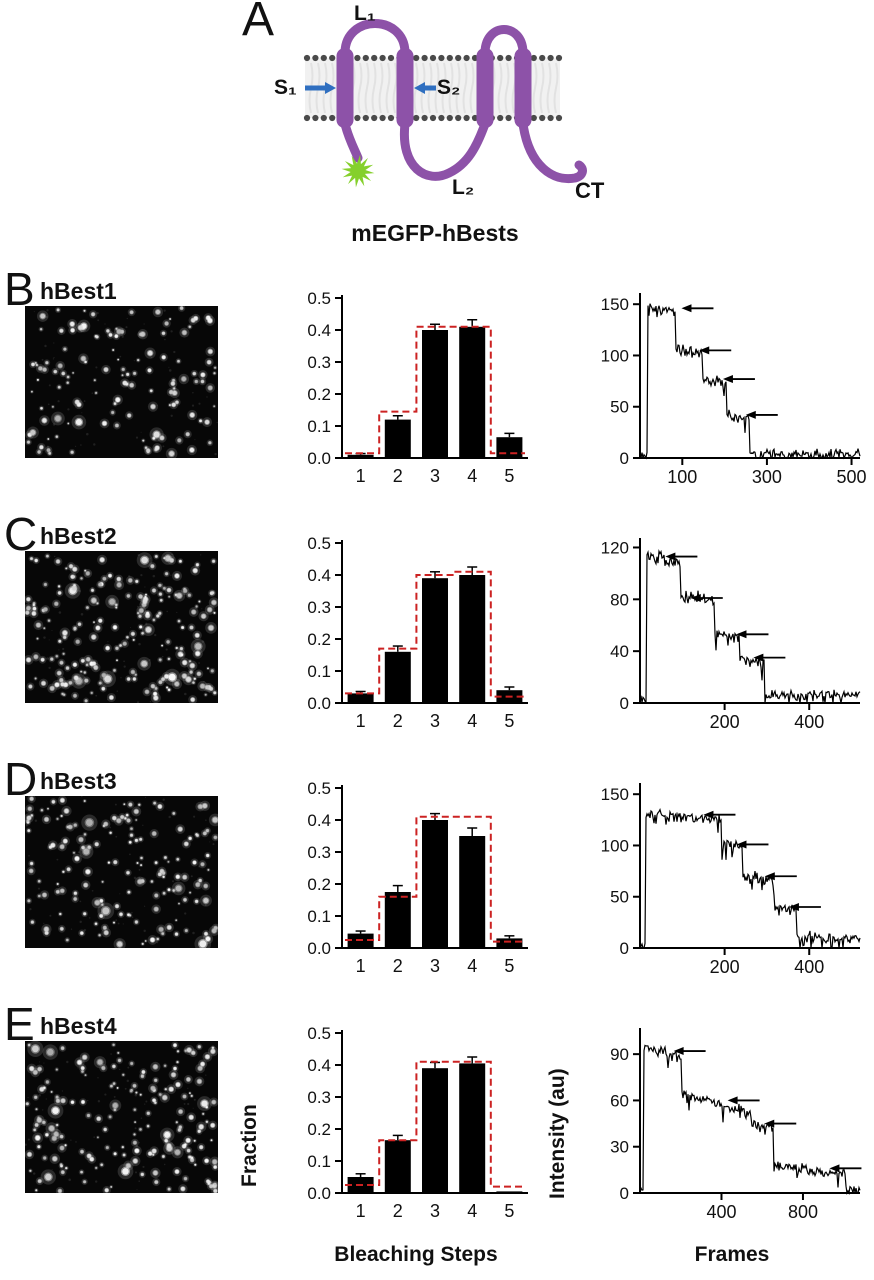  Describe the element at coordinates (590, 190) in the screenshot. I see `c-terminus-label: CT` at that location.